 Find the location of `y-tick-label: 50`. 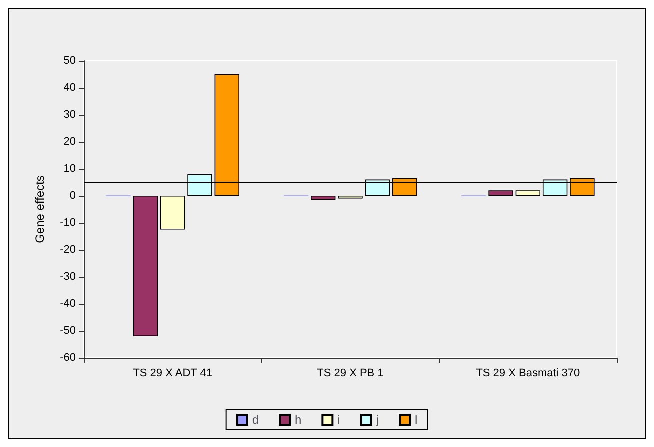

y-tick-label: 50 is located at coordinates (70, 61).